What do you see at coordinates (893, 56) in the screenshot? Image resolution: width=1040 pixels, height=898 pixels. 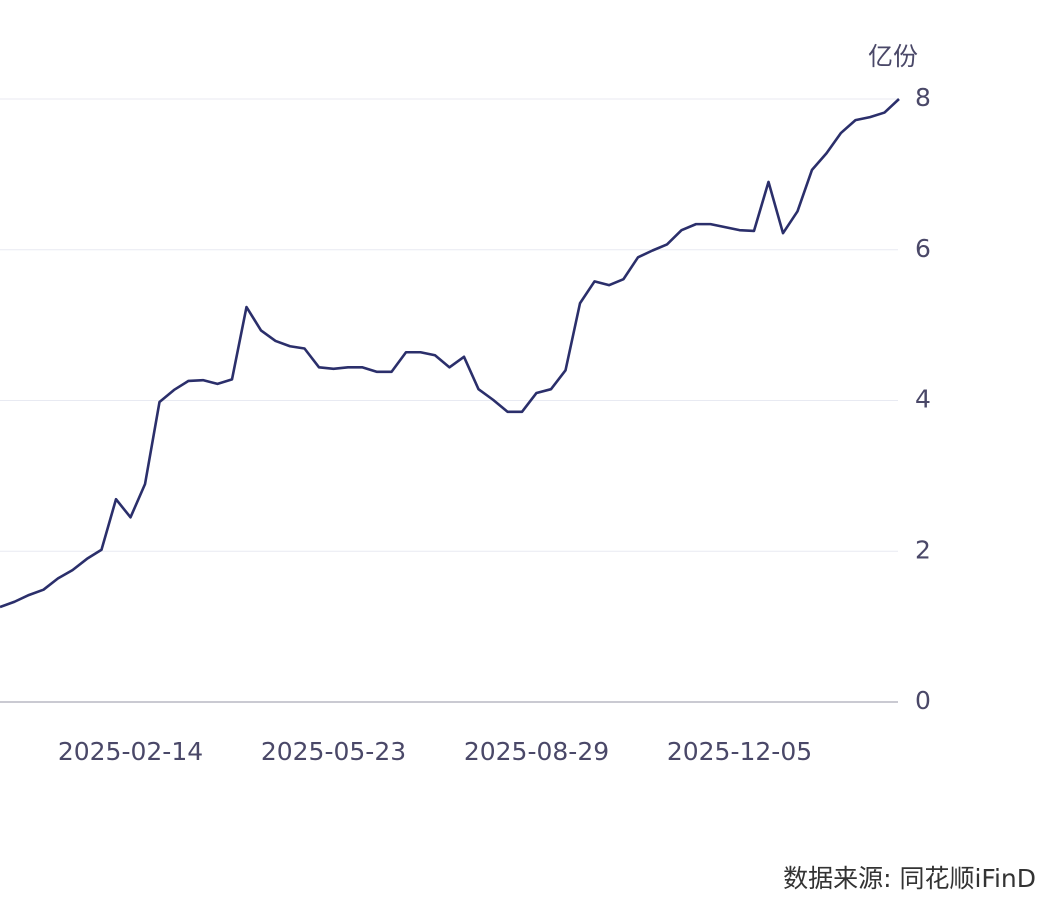 I see `y-unit: 亿份` at bounding box center [893, 56].